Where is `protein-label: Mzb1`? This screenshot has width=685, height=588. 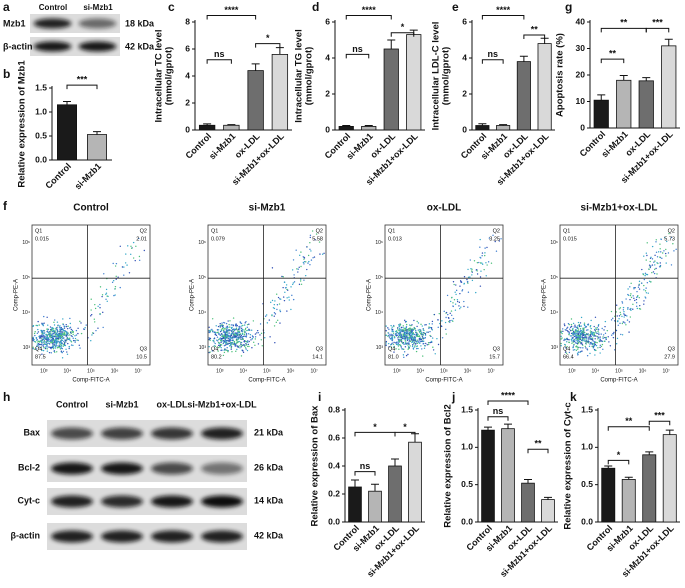 protein-label: Mzb1 is located at coordinates (14, 23).